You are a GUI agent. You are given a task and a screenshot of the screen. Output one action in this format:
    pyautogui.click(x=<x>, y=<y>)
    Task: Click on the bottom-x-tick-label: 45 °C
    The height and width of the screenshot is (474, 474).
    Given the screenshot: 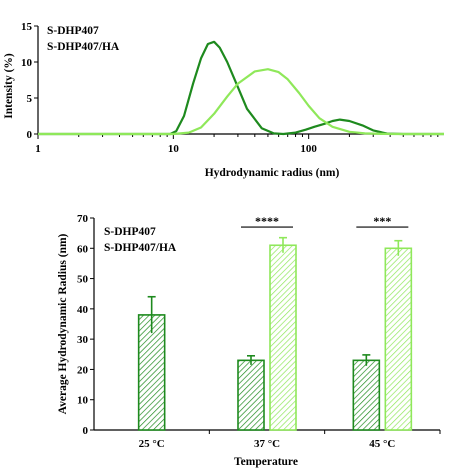 What is the action you would take?
    pyautogui.click(x=382, y=444)
    